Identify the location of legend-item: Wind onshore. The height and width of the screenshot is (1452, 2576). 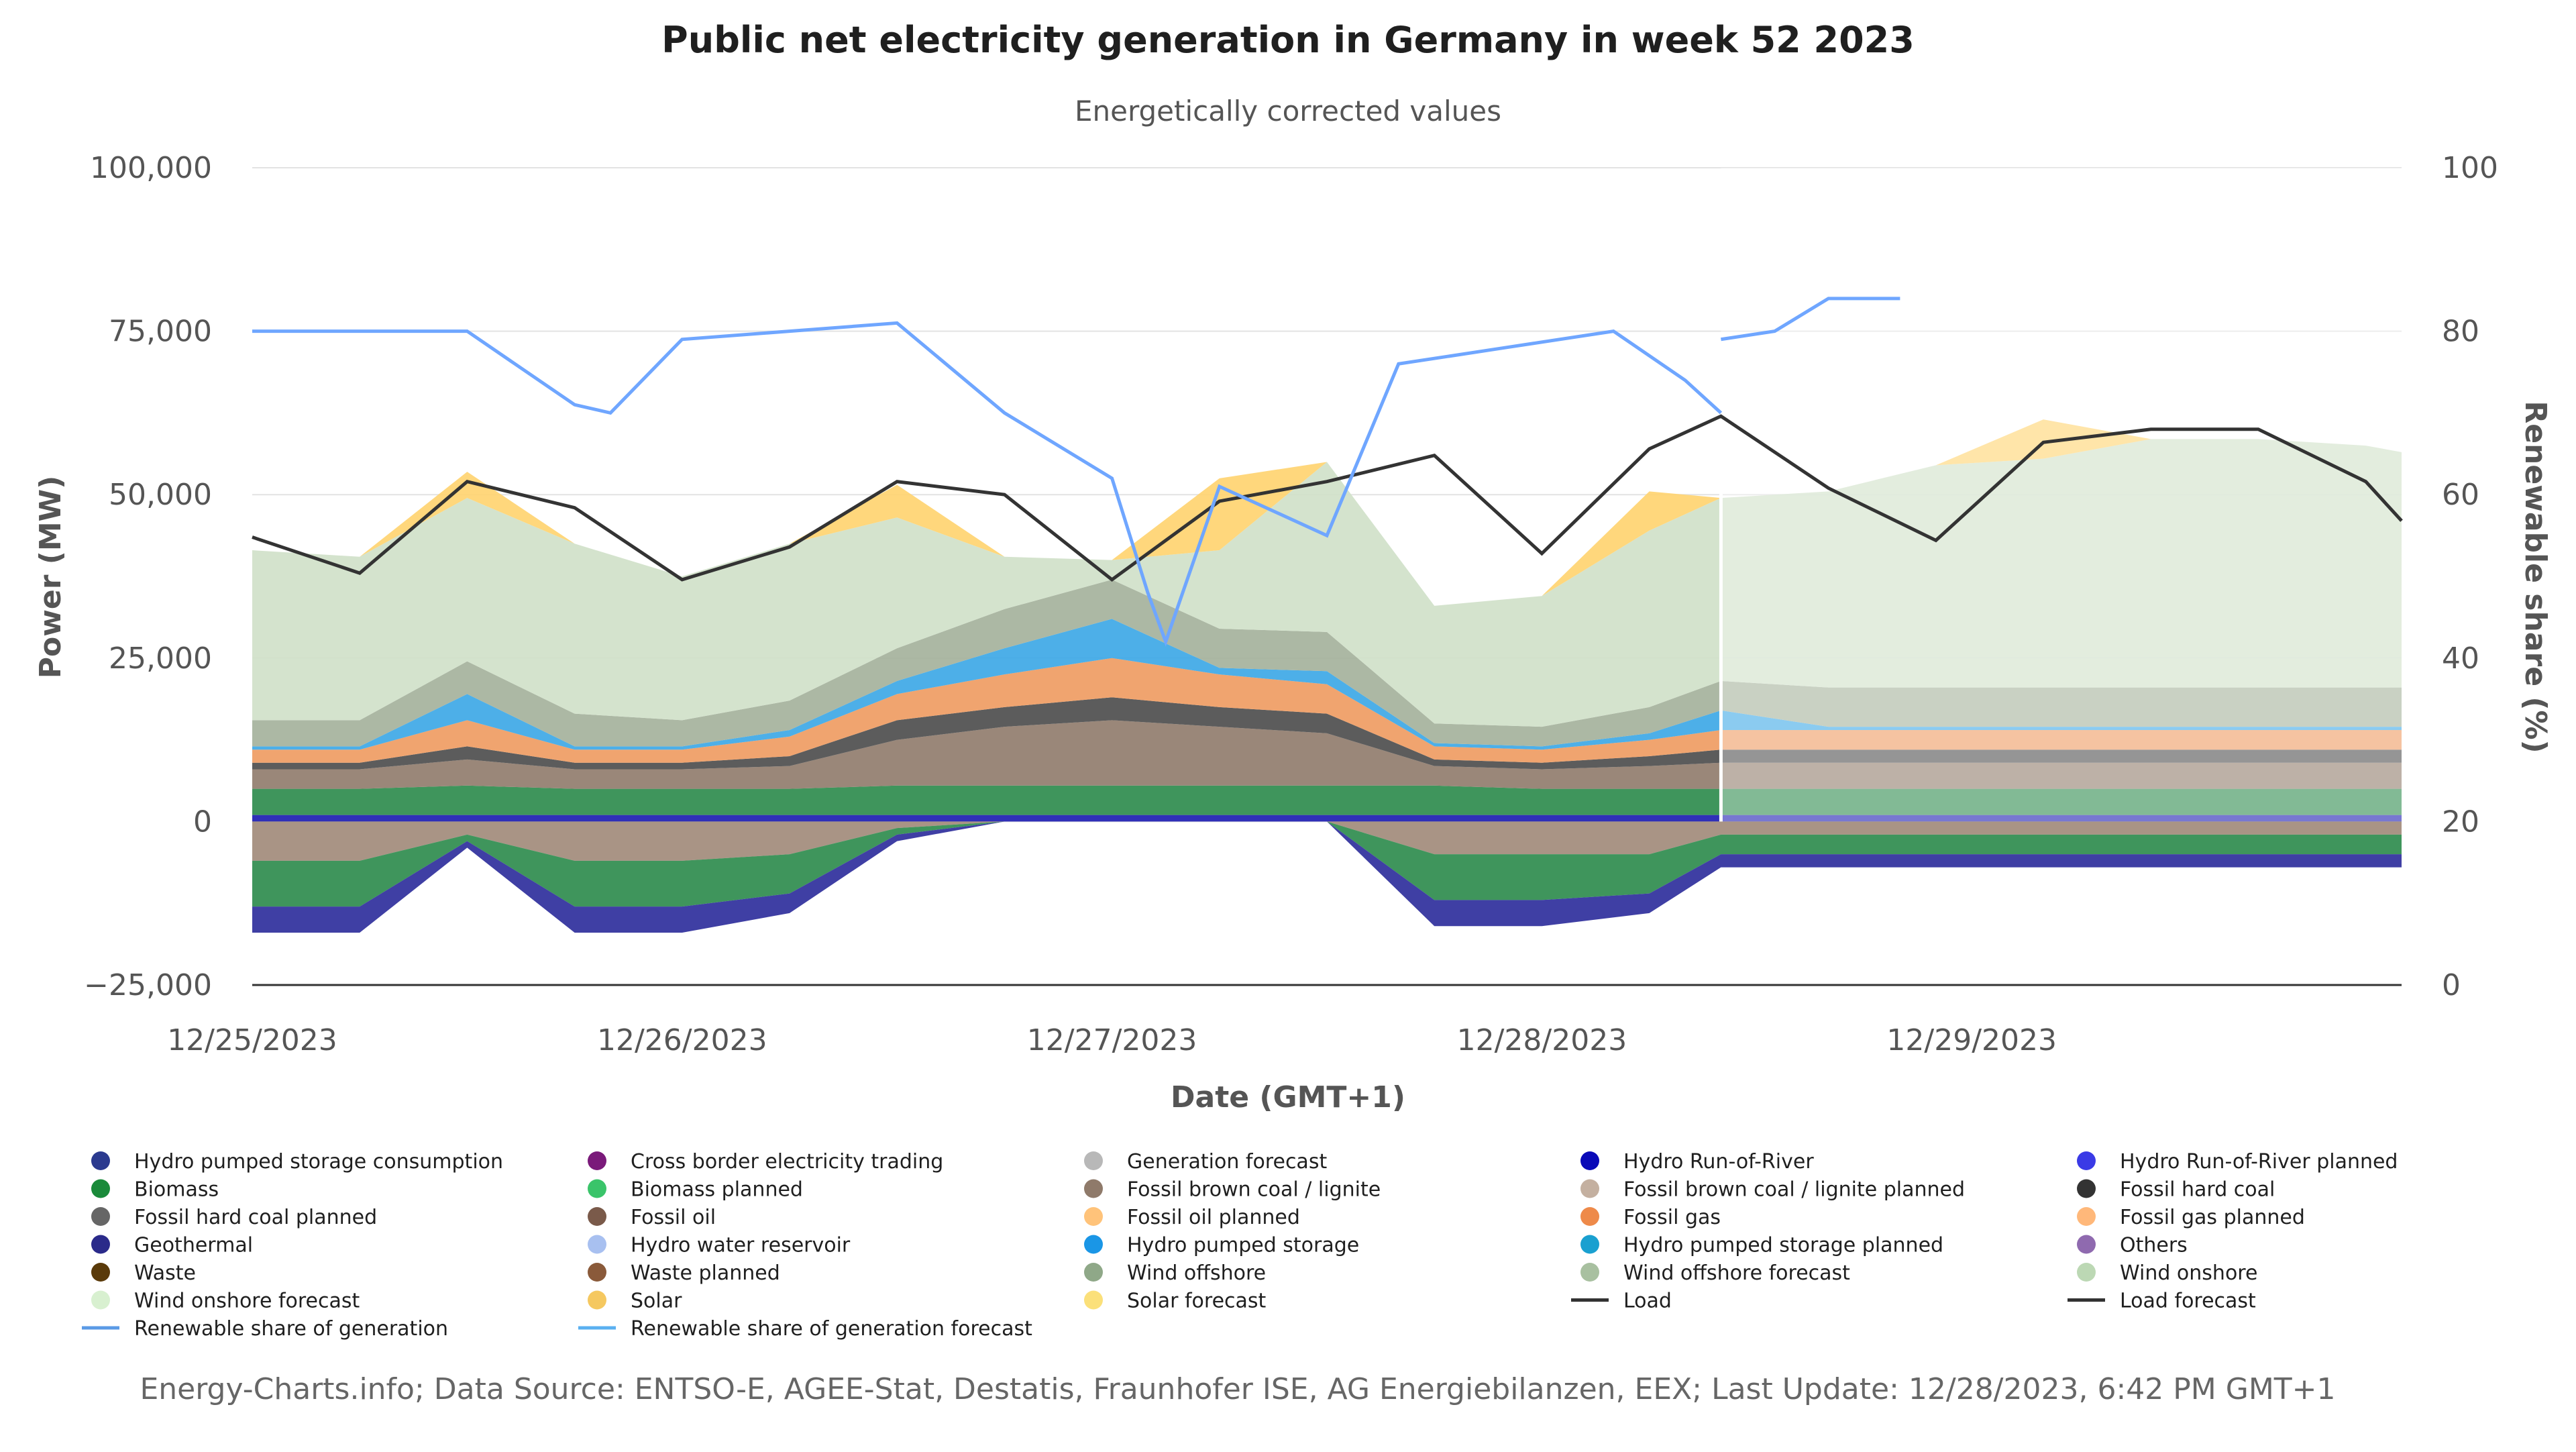
(2188, 1273).